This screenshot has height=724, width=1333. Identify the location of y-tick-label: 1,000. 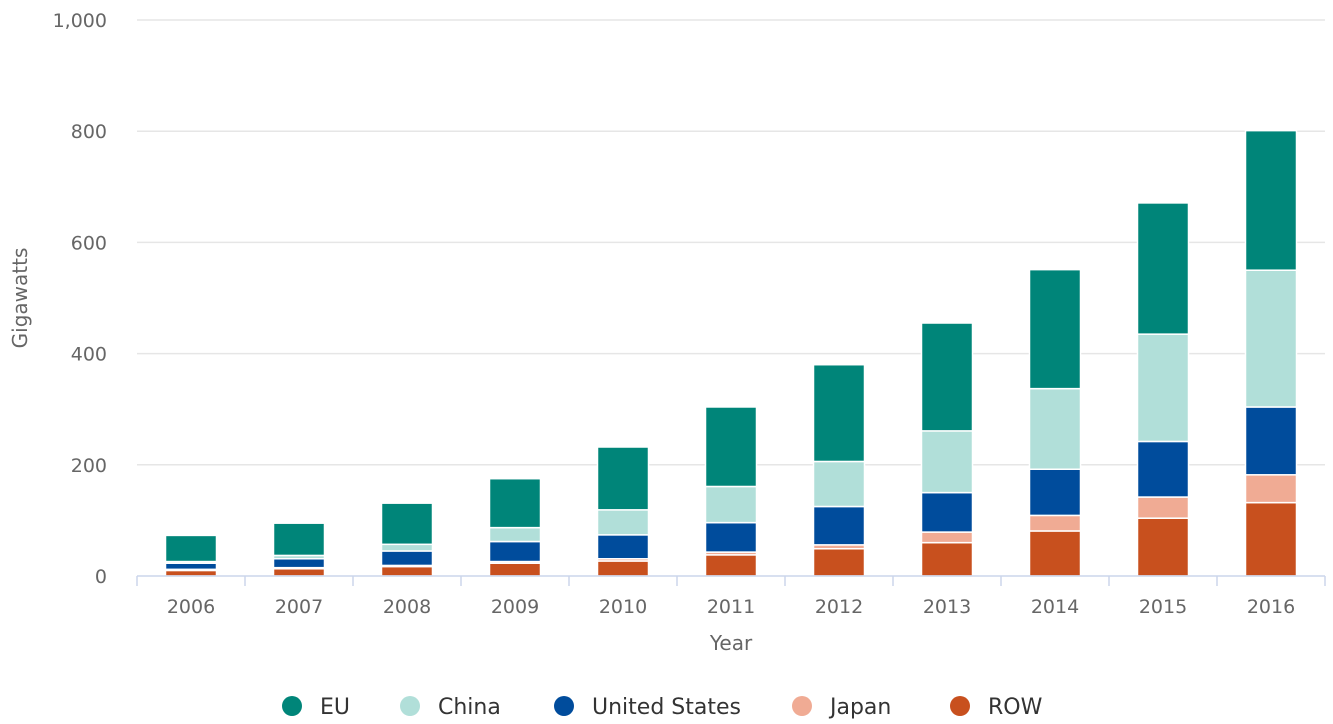
(80, 21).